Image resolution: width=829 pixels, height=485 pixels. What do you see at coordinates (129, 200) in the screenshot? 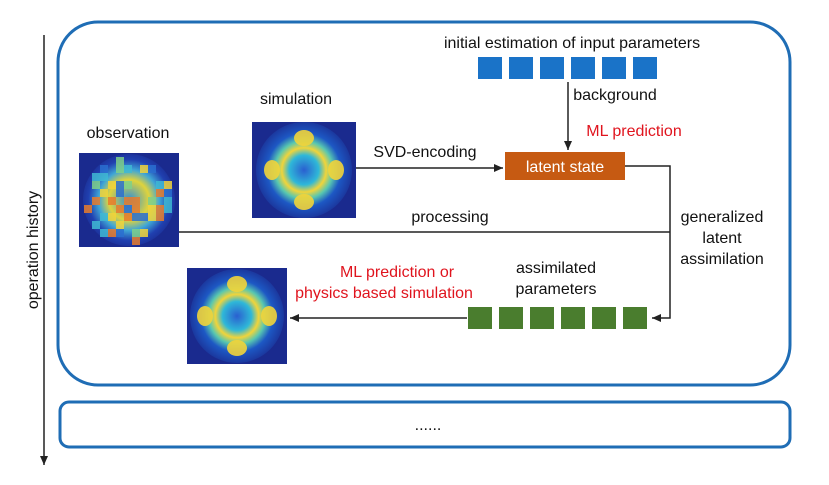
I see `observation-heatmap` at bounding box center [129, 200].